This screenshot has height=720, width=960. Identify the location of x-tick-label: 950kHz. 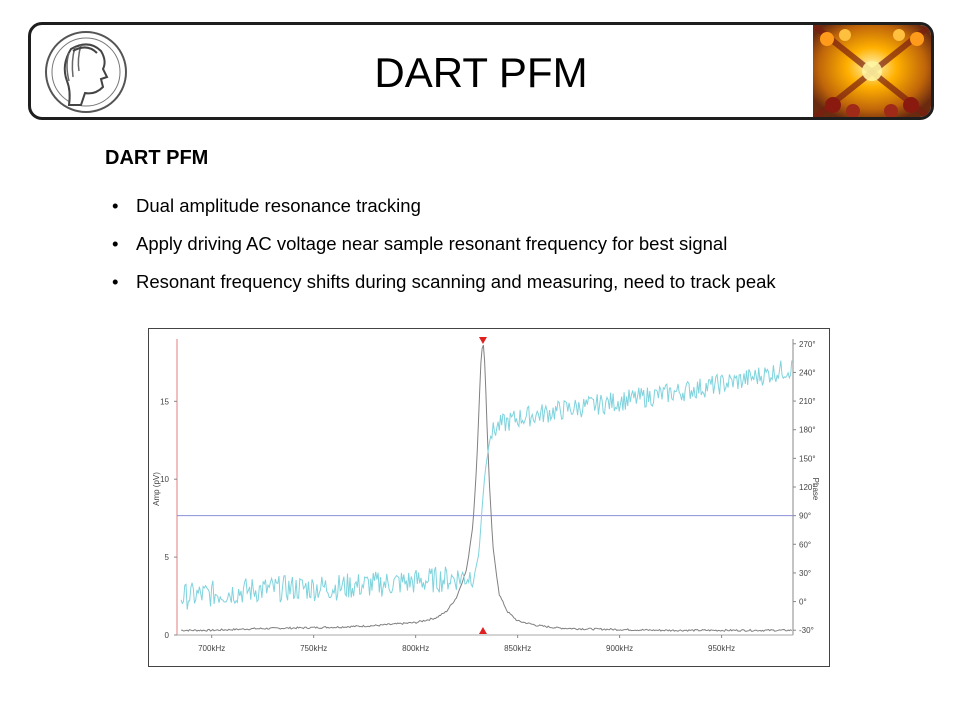
(721, 648).